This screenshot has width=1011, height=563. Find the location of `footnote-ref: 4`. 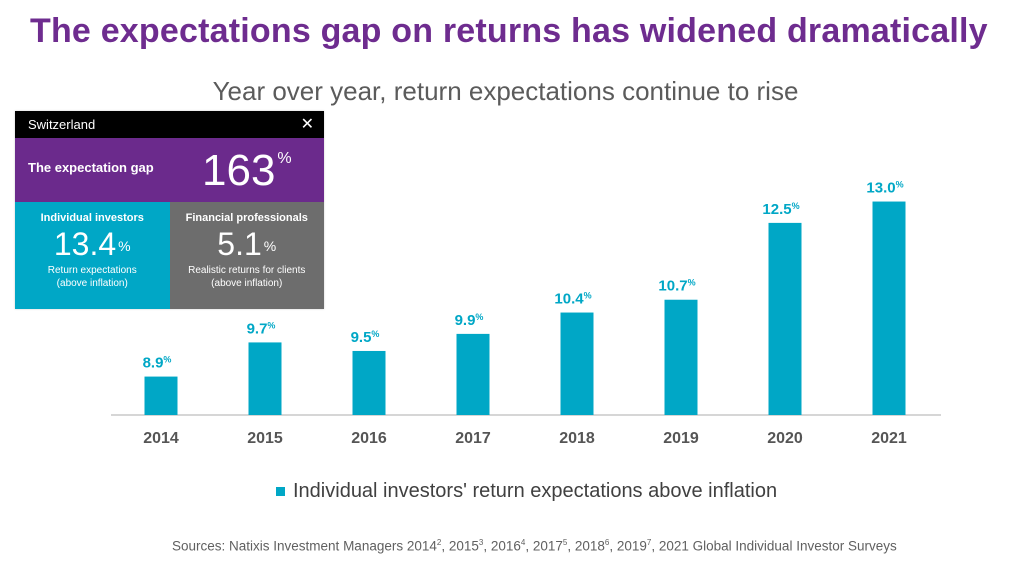

footnote-ref: 4 is located at coordinates (523, 542).